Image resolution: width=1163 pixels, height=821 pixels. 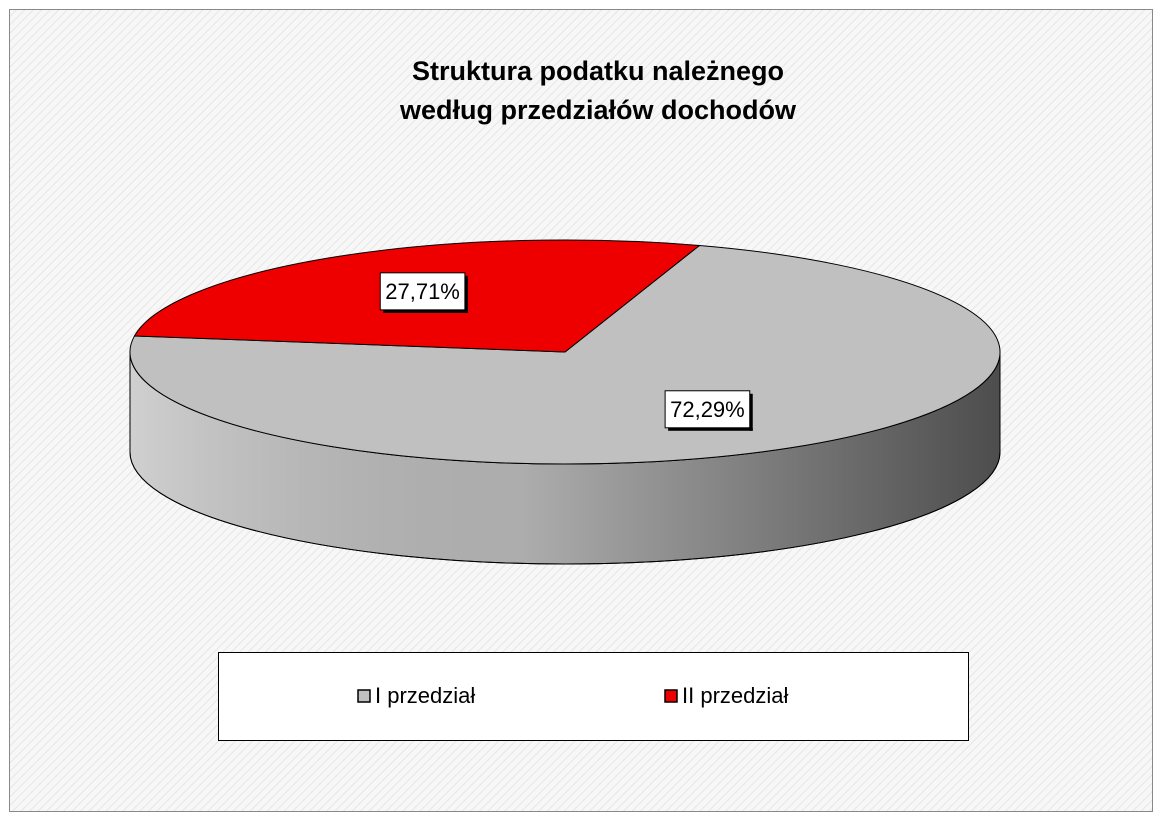 I want to click on legend-label: I przedział, so click(x=425, y=695).